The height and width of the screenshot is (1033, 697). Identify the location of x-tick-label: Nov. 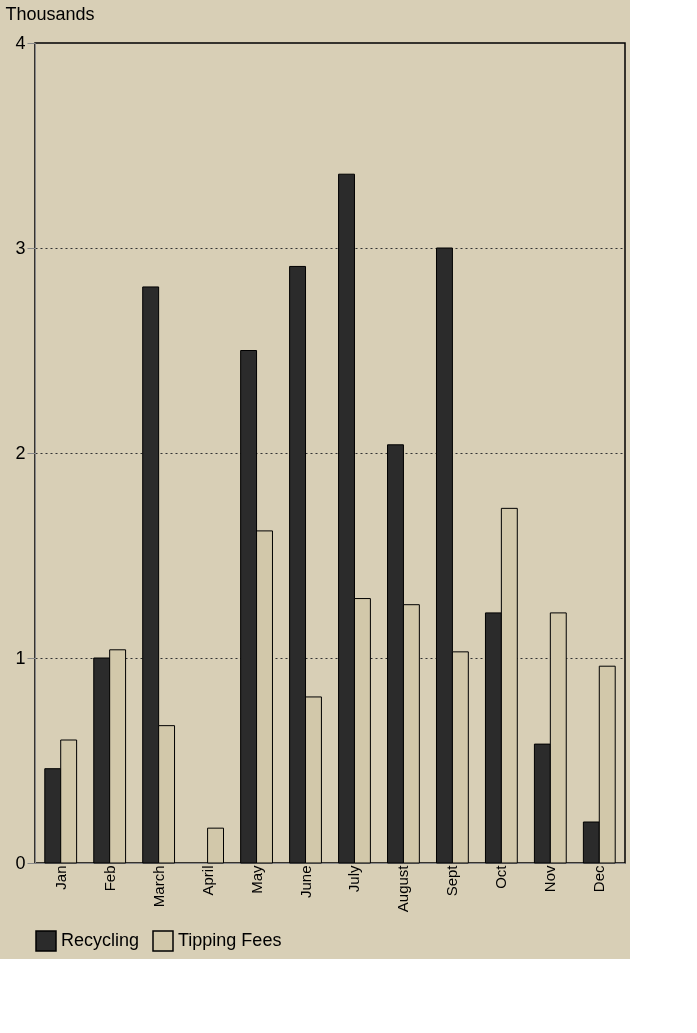
(550, 879).